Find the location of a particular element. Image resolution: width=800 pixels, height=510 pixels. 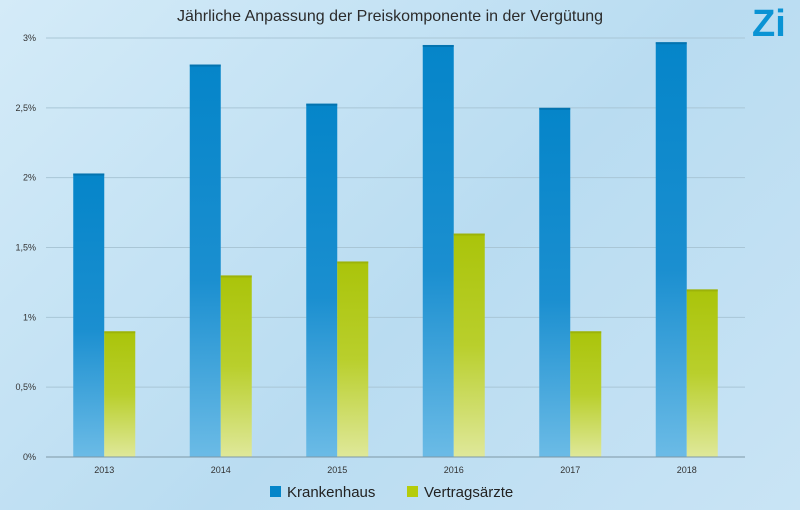

bar-vertragsaerzte-2013 is located at coordinates (120, 394).